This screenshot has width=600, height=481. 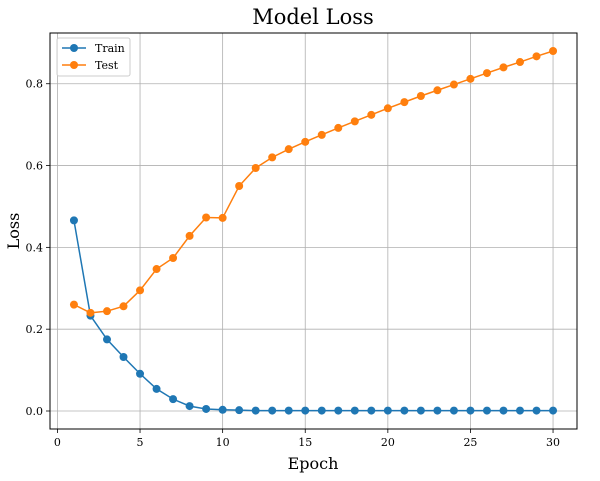 I want to click on legend-marker-train, so click(x=74, y=48).